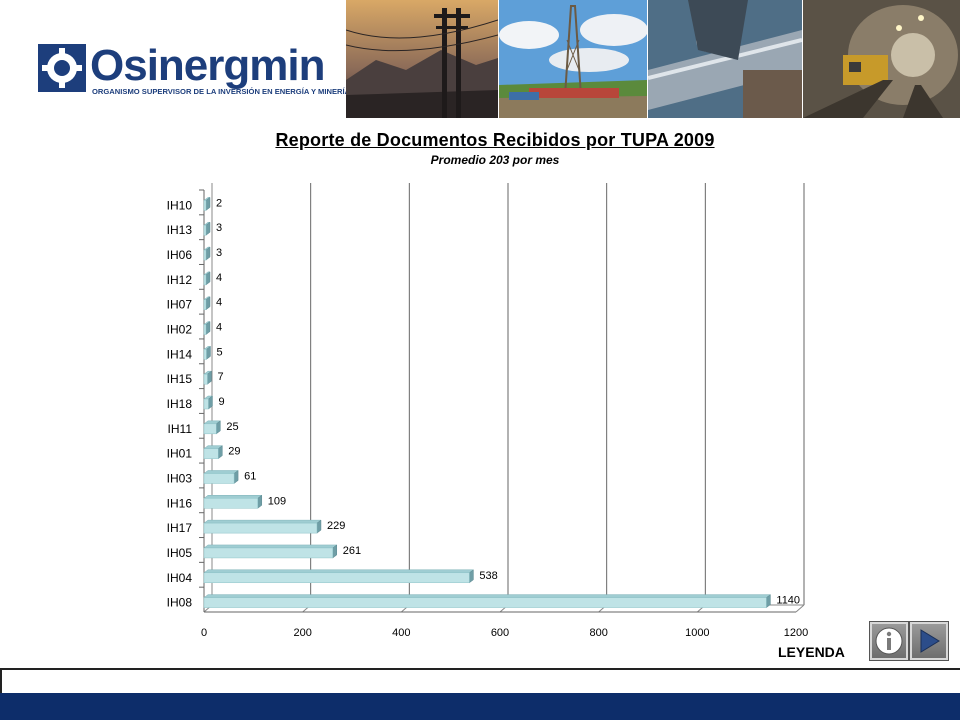 The width and height of the screenshot is (960, 720). I want to click on bar-front-IH13, so click(205, 230).